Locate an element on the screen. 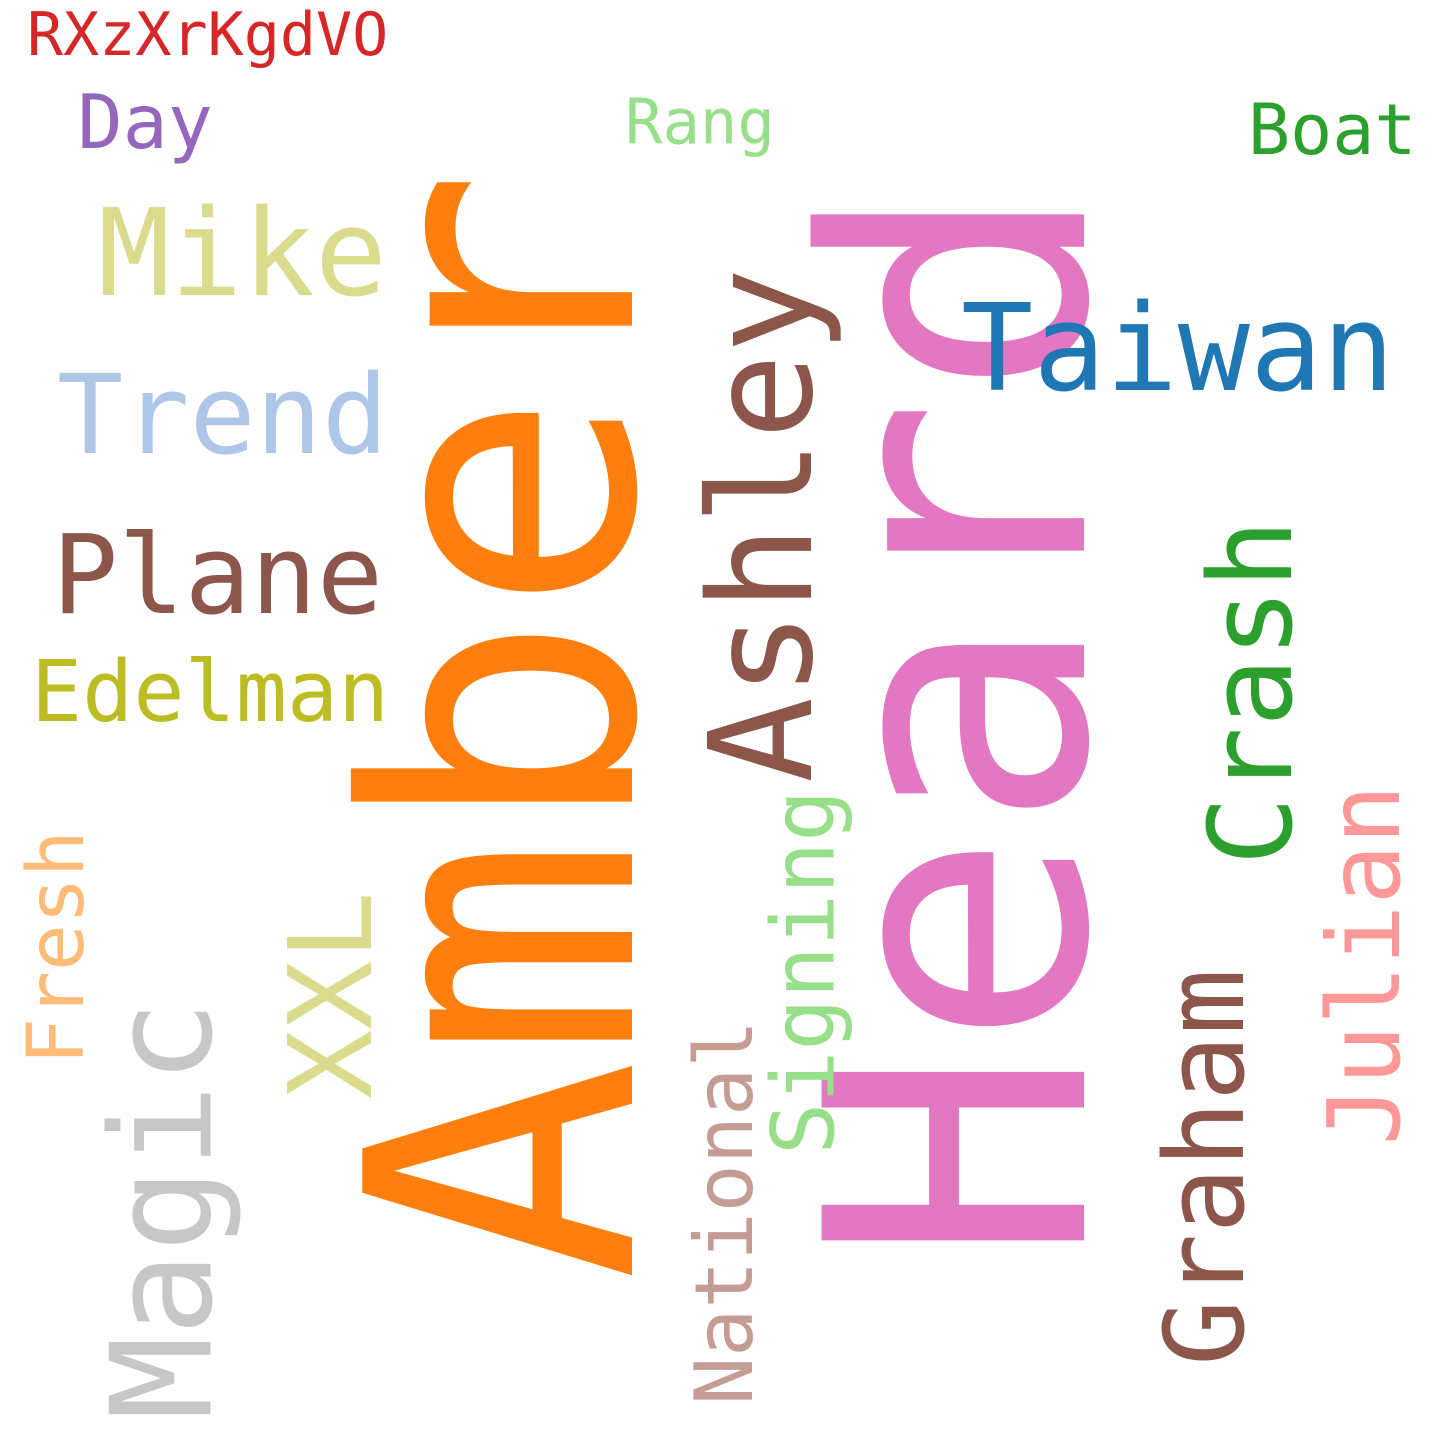 The image size is (1440, 1440). word-ashley: Ashley is located at coordinates (762, 525).